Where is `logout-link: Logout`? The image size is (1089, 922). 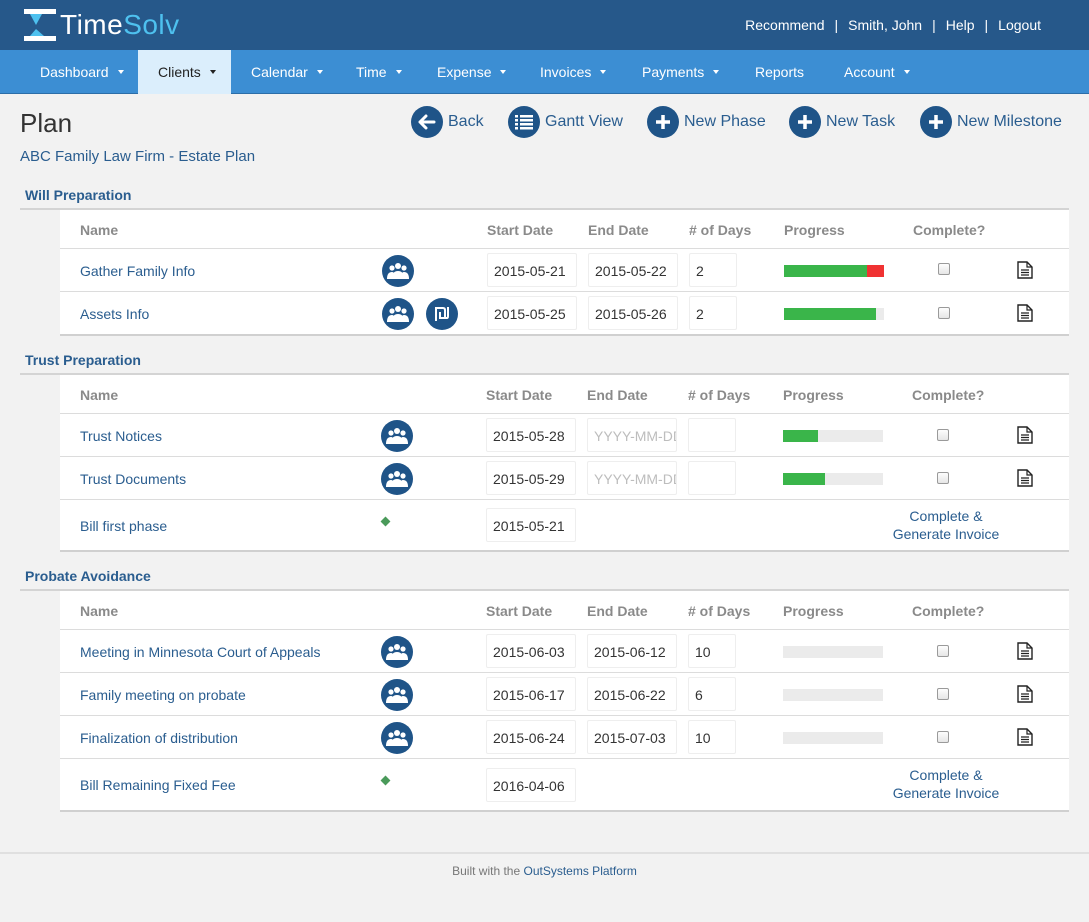 logout-link: Logout is located at coordinates (1019, 25).